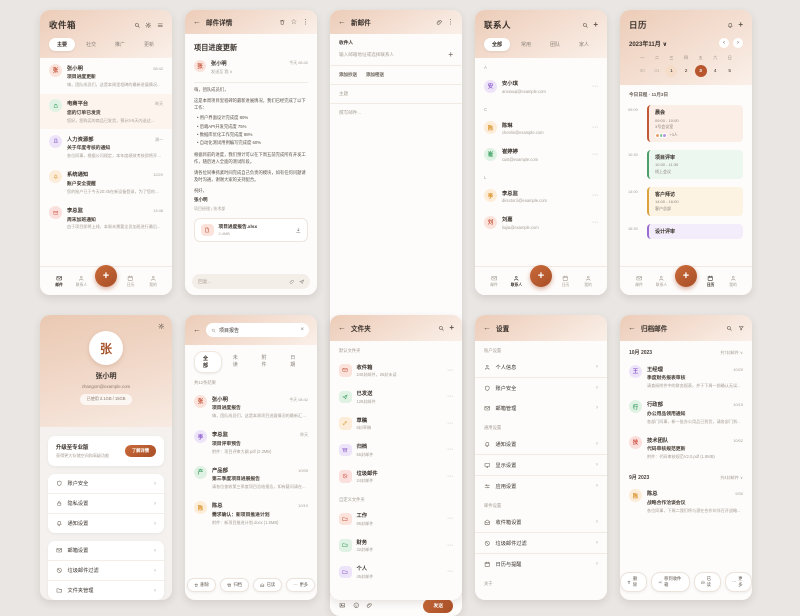 The image size is (800, 616). Describe the element at coordinates (541, 196) in the screenshot. I see `contact-row: 李 李总监 director.li@example.com ⋯` at that location.